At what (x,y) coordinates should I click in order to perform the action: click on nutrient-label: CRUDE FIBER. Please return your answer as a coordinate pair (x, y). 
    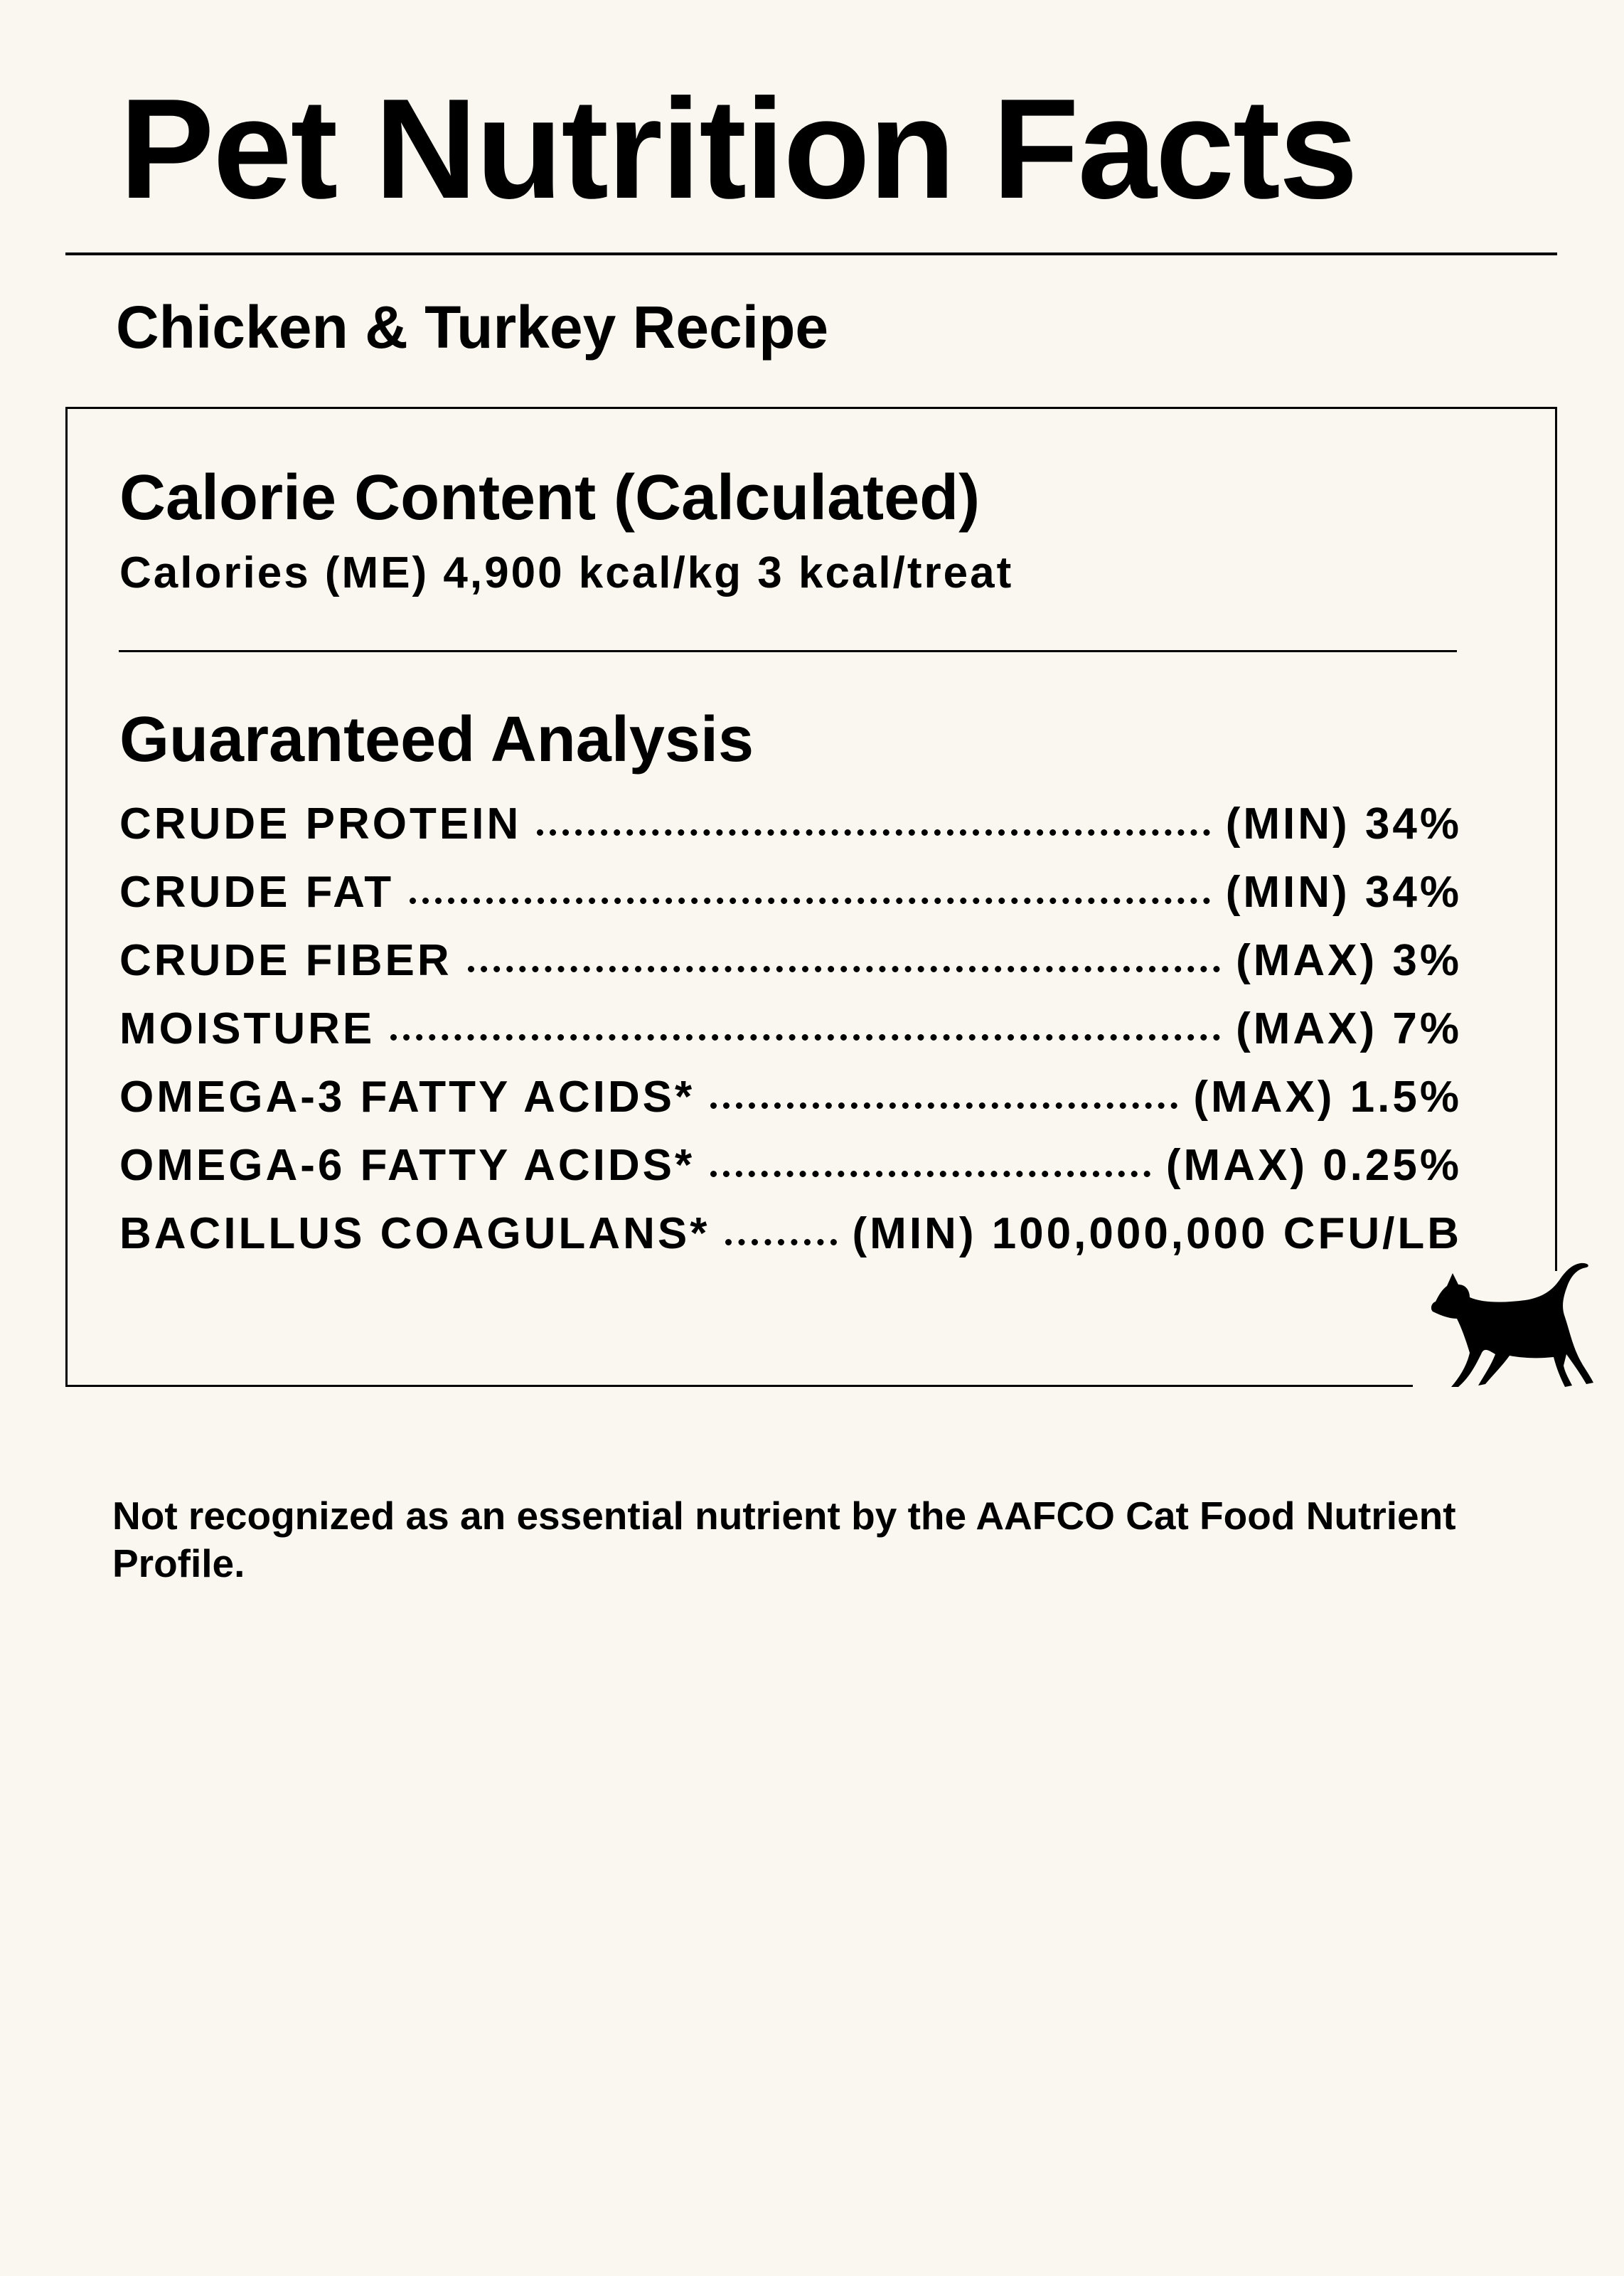
    Looking at the image, I should click on (285, 961).